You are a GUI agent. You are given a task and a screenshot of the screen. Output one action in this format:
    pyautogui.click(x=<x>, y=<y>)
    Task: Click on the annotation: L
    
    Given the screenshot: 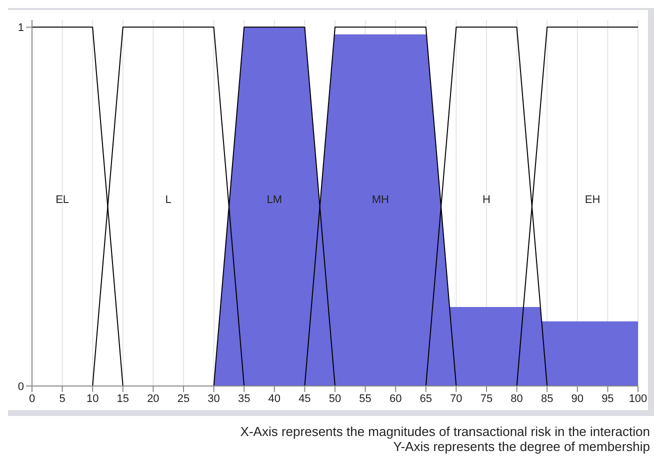 What is the action you would take?
    pyautogui.click(x=168, y=200)
    